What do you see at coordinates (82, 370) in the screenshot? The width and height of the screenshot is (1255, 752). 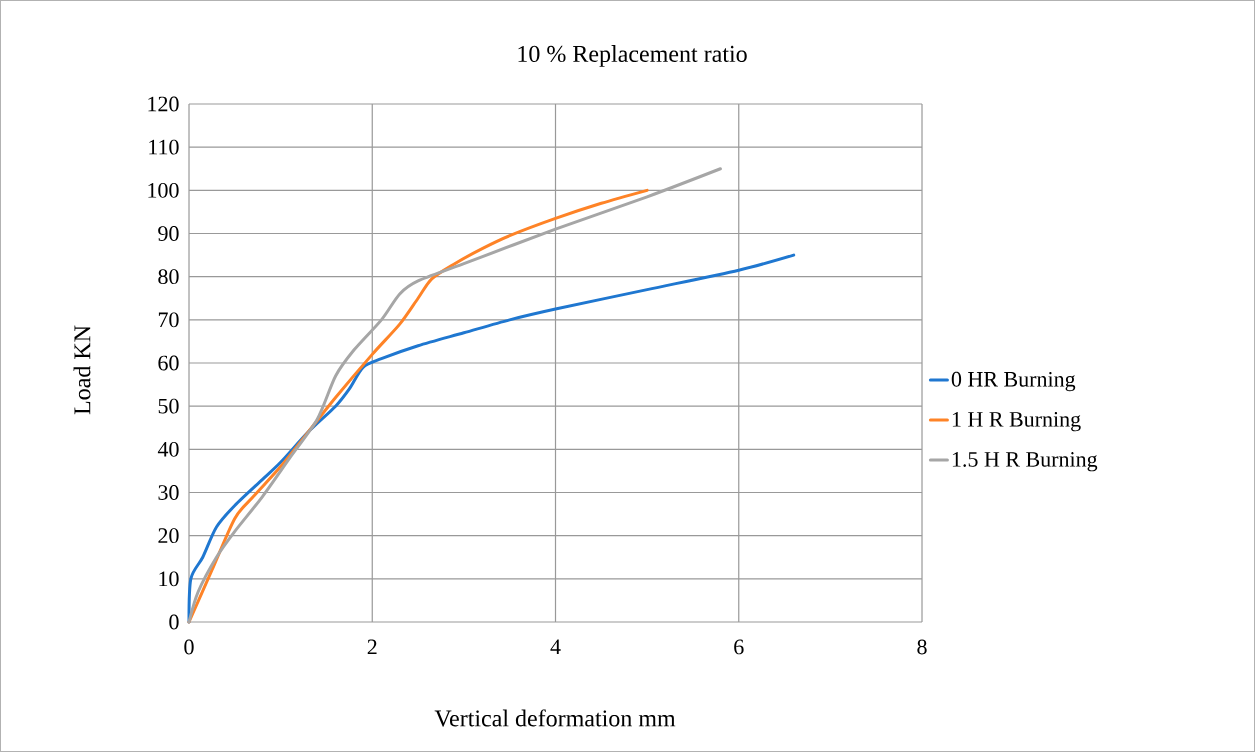 I see `y-axis-title: Load KN` at bounding box center [82, 370].